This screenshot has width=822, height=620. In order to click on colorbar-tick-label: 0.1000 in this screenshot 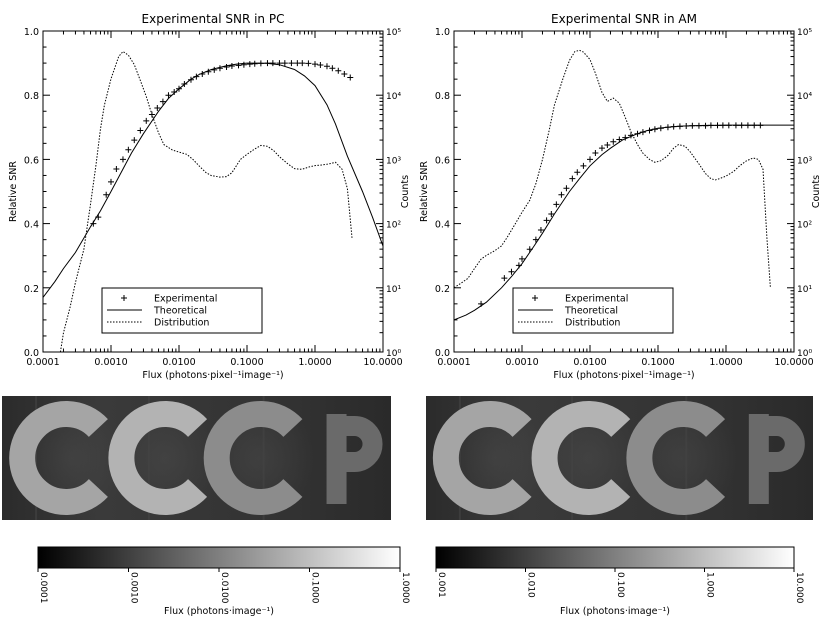, I will do `click(315, 588)`.